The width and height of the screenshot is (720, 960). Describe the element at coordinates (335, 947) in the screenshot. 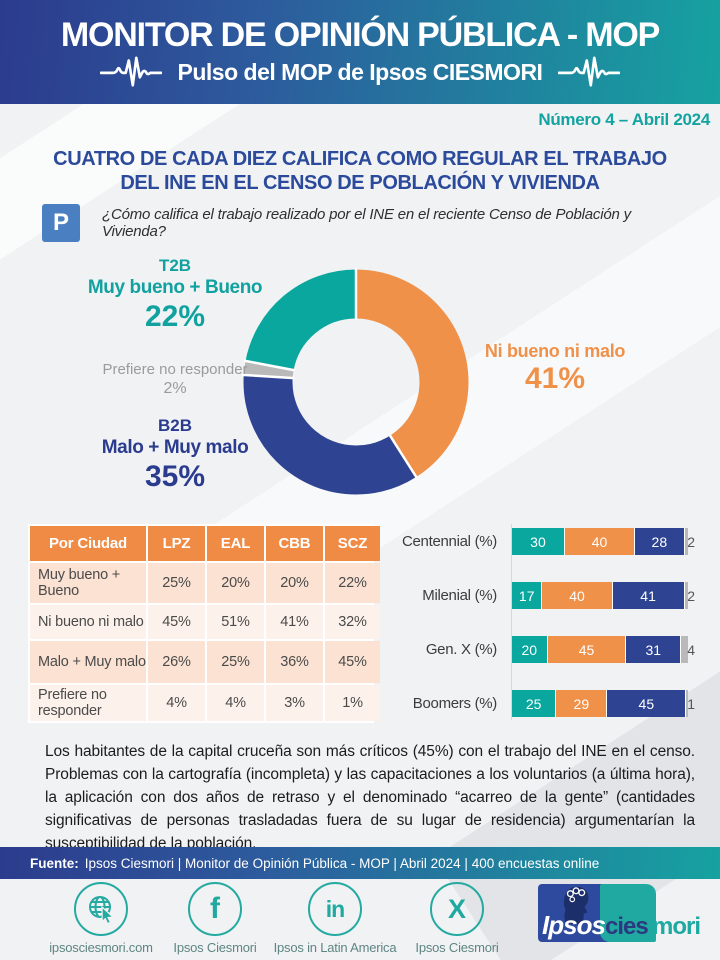

I see `linkedin-label: Ipsos in Latin America` at that location.